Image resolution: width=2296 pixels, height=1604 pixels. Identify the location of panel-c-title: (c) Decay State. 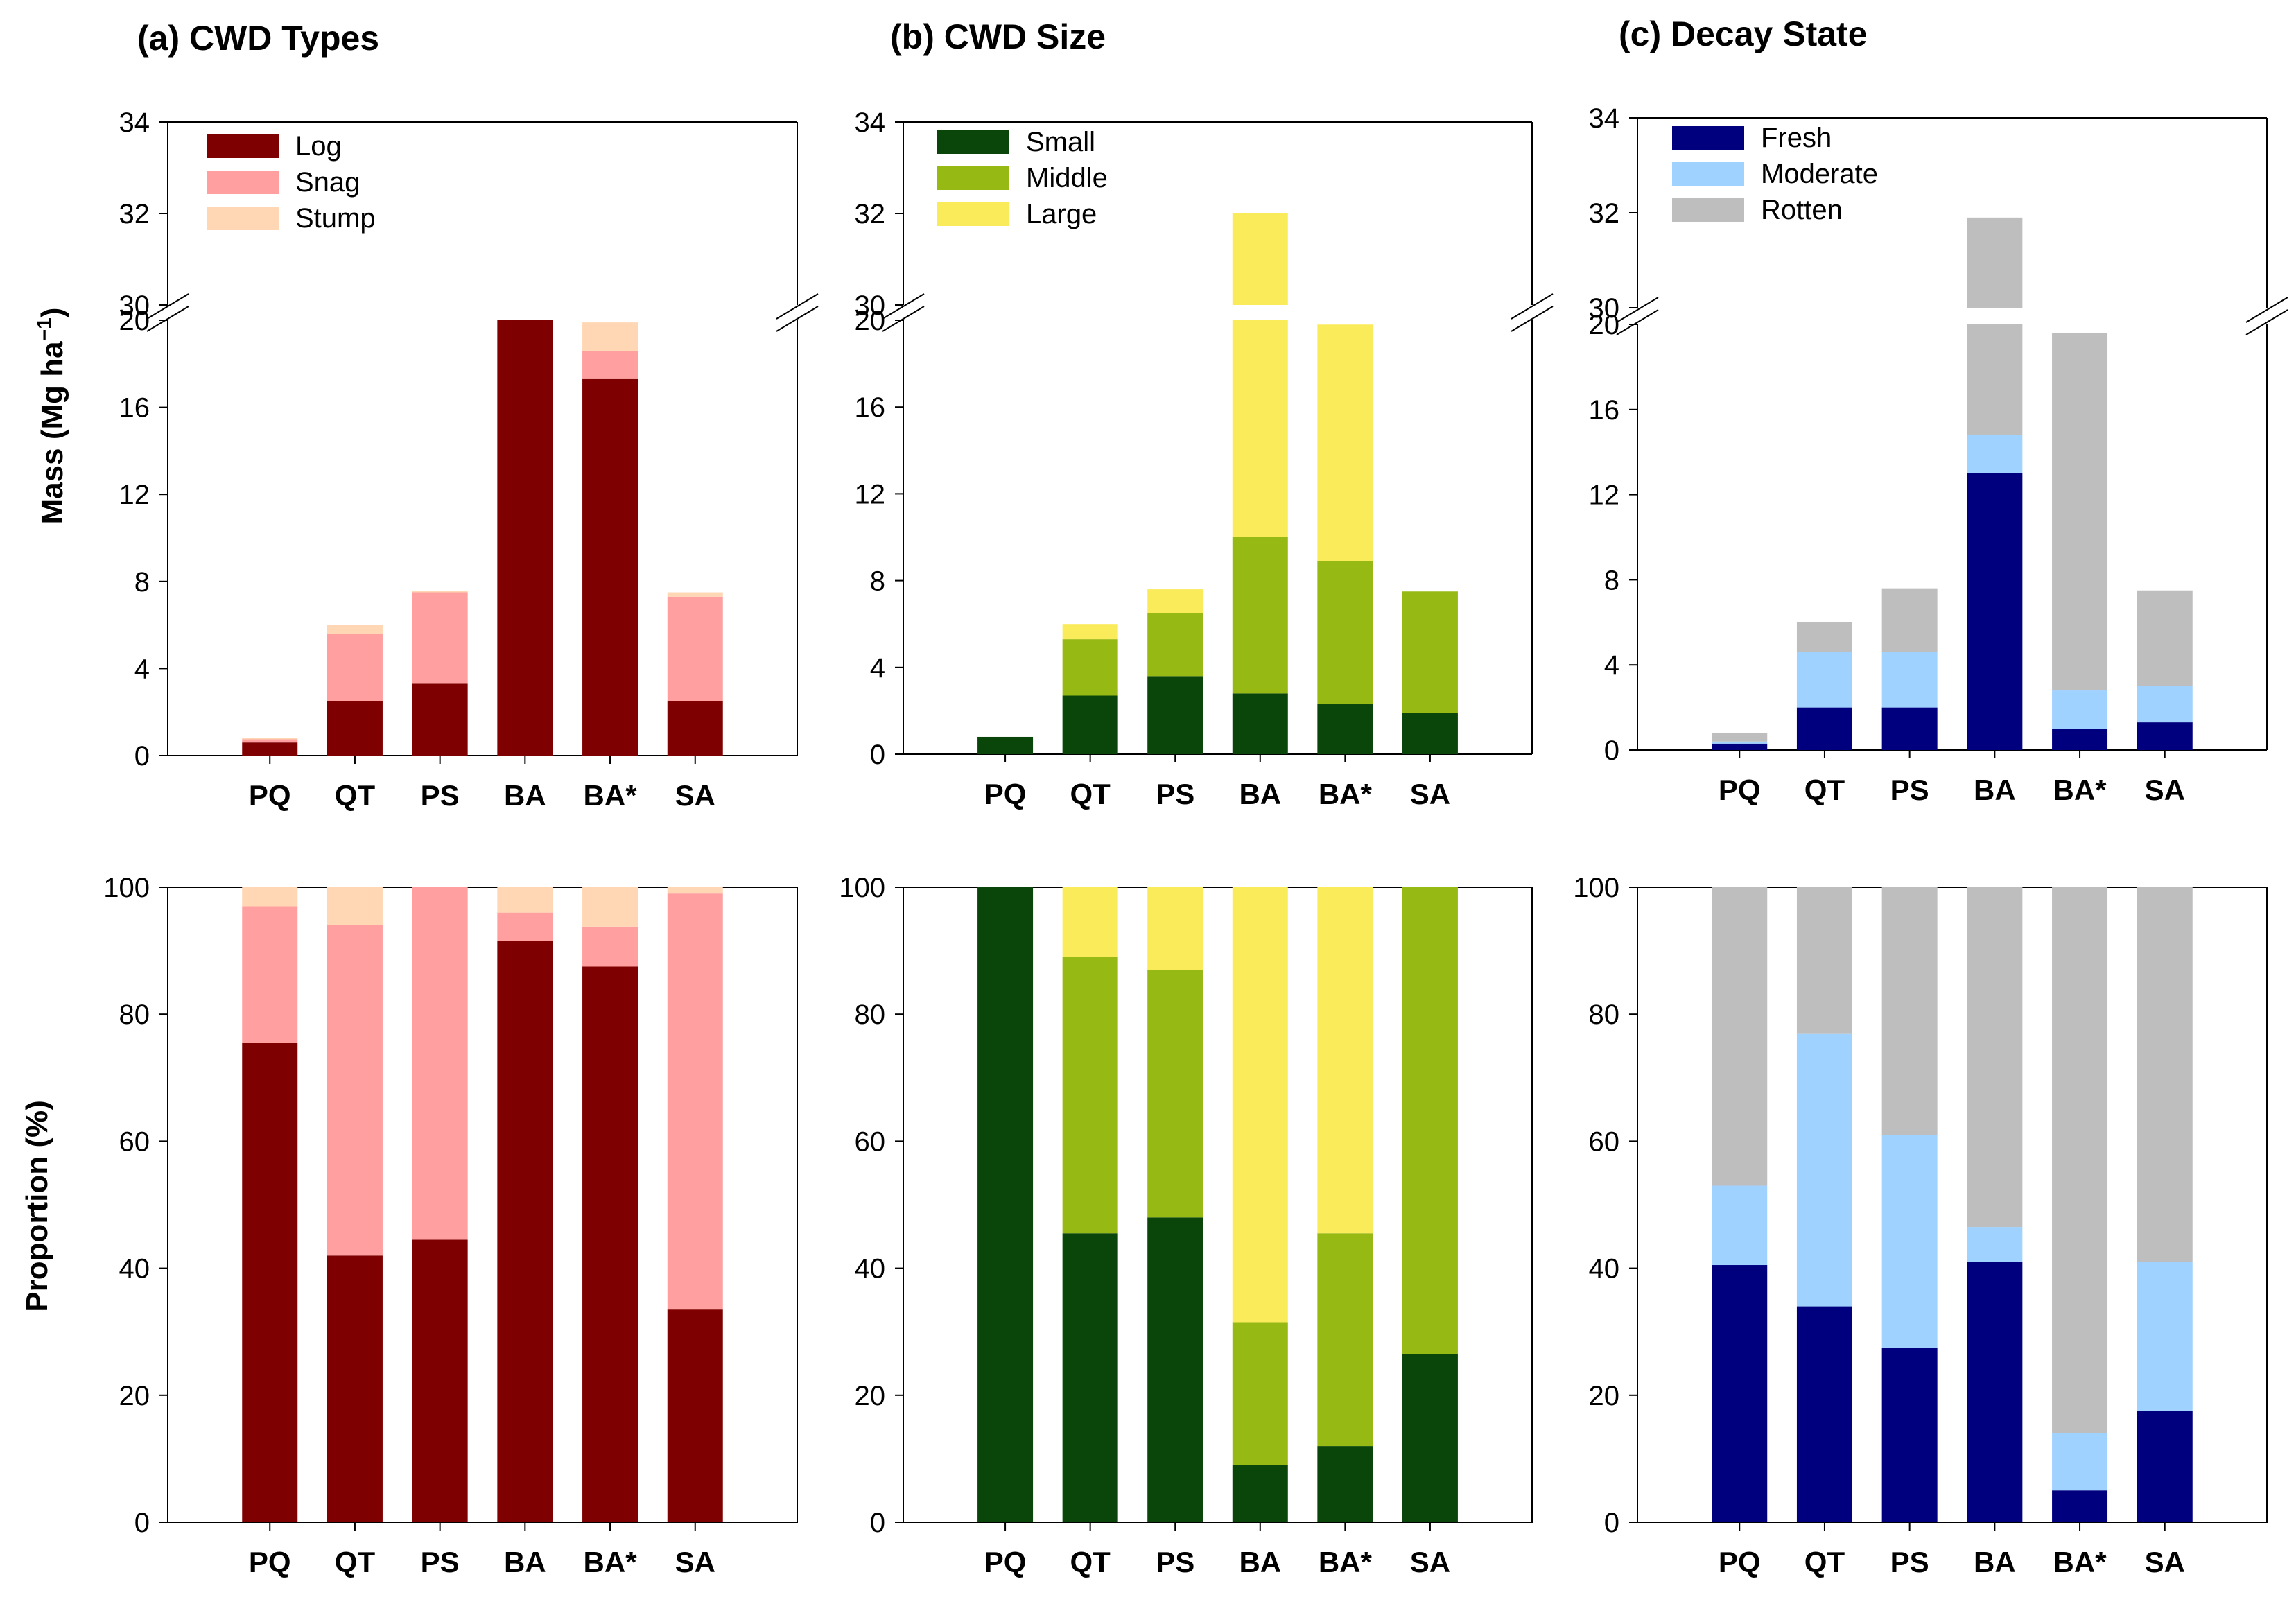
(1743, 34).